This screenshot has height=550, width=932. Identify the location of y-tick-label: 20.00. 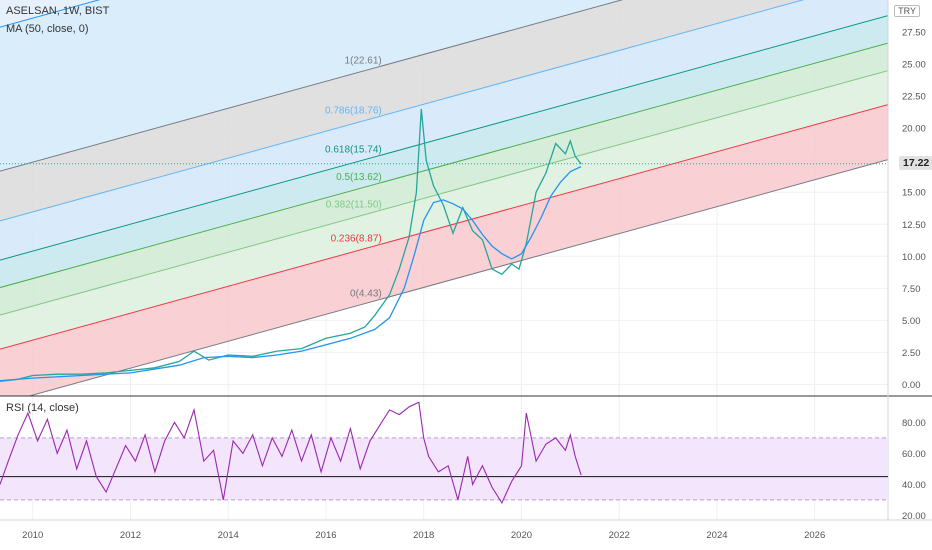
(914, 129).